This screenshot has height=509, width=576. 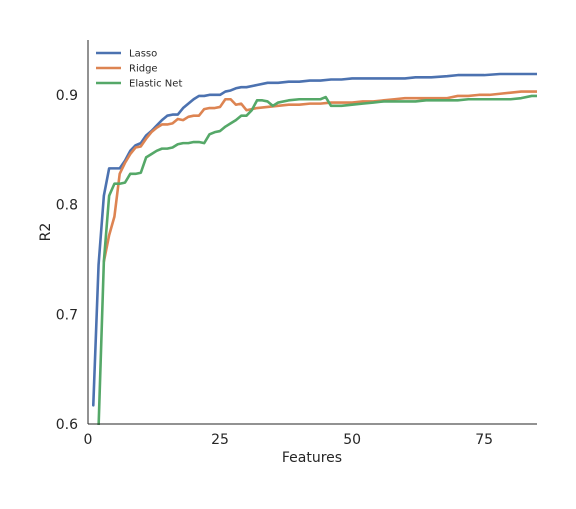 I want to click on legend-label: Elastic Net, so click(x=155, y=84).